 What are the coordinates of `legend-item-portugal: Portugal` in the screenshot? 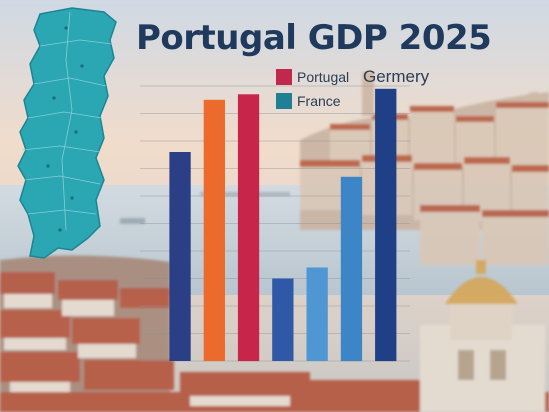 It's located at (312, 77).